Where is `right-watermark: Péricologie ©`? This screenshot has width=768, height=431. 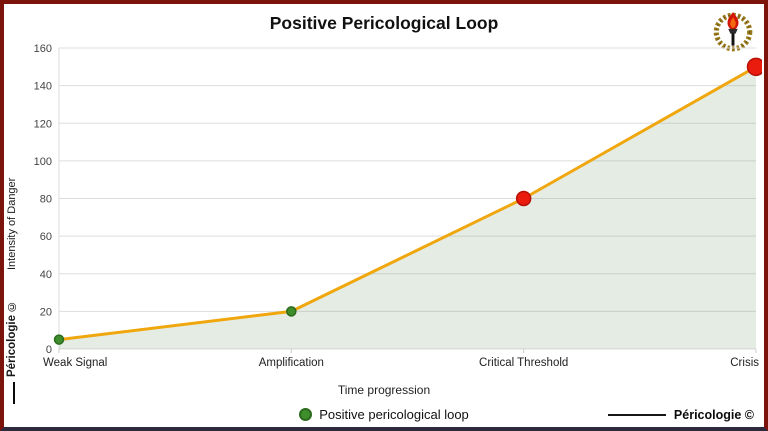
right-watermark: Péricologie © is located at coordinates (680, 415).